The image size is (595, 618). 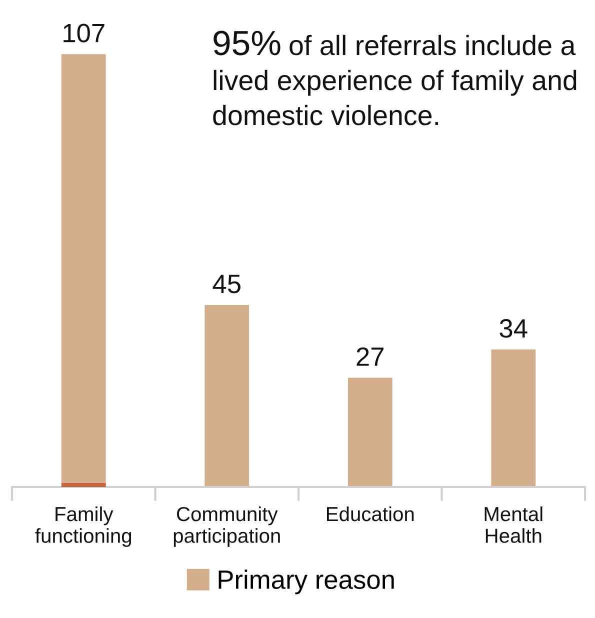 What do you see at coordinates (227, 526) in the screenshot?
I see `x-tick-label: Community participation` at bounding box center [227, 526].